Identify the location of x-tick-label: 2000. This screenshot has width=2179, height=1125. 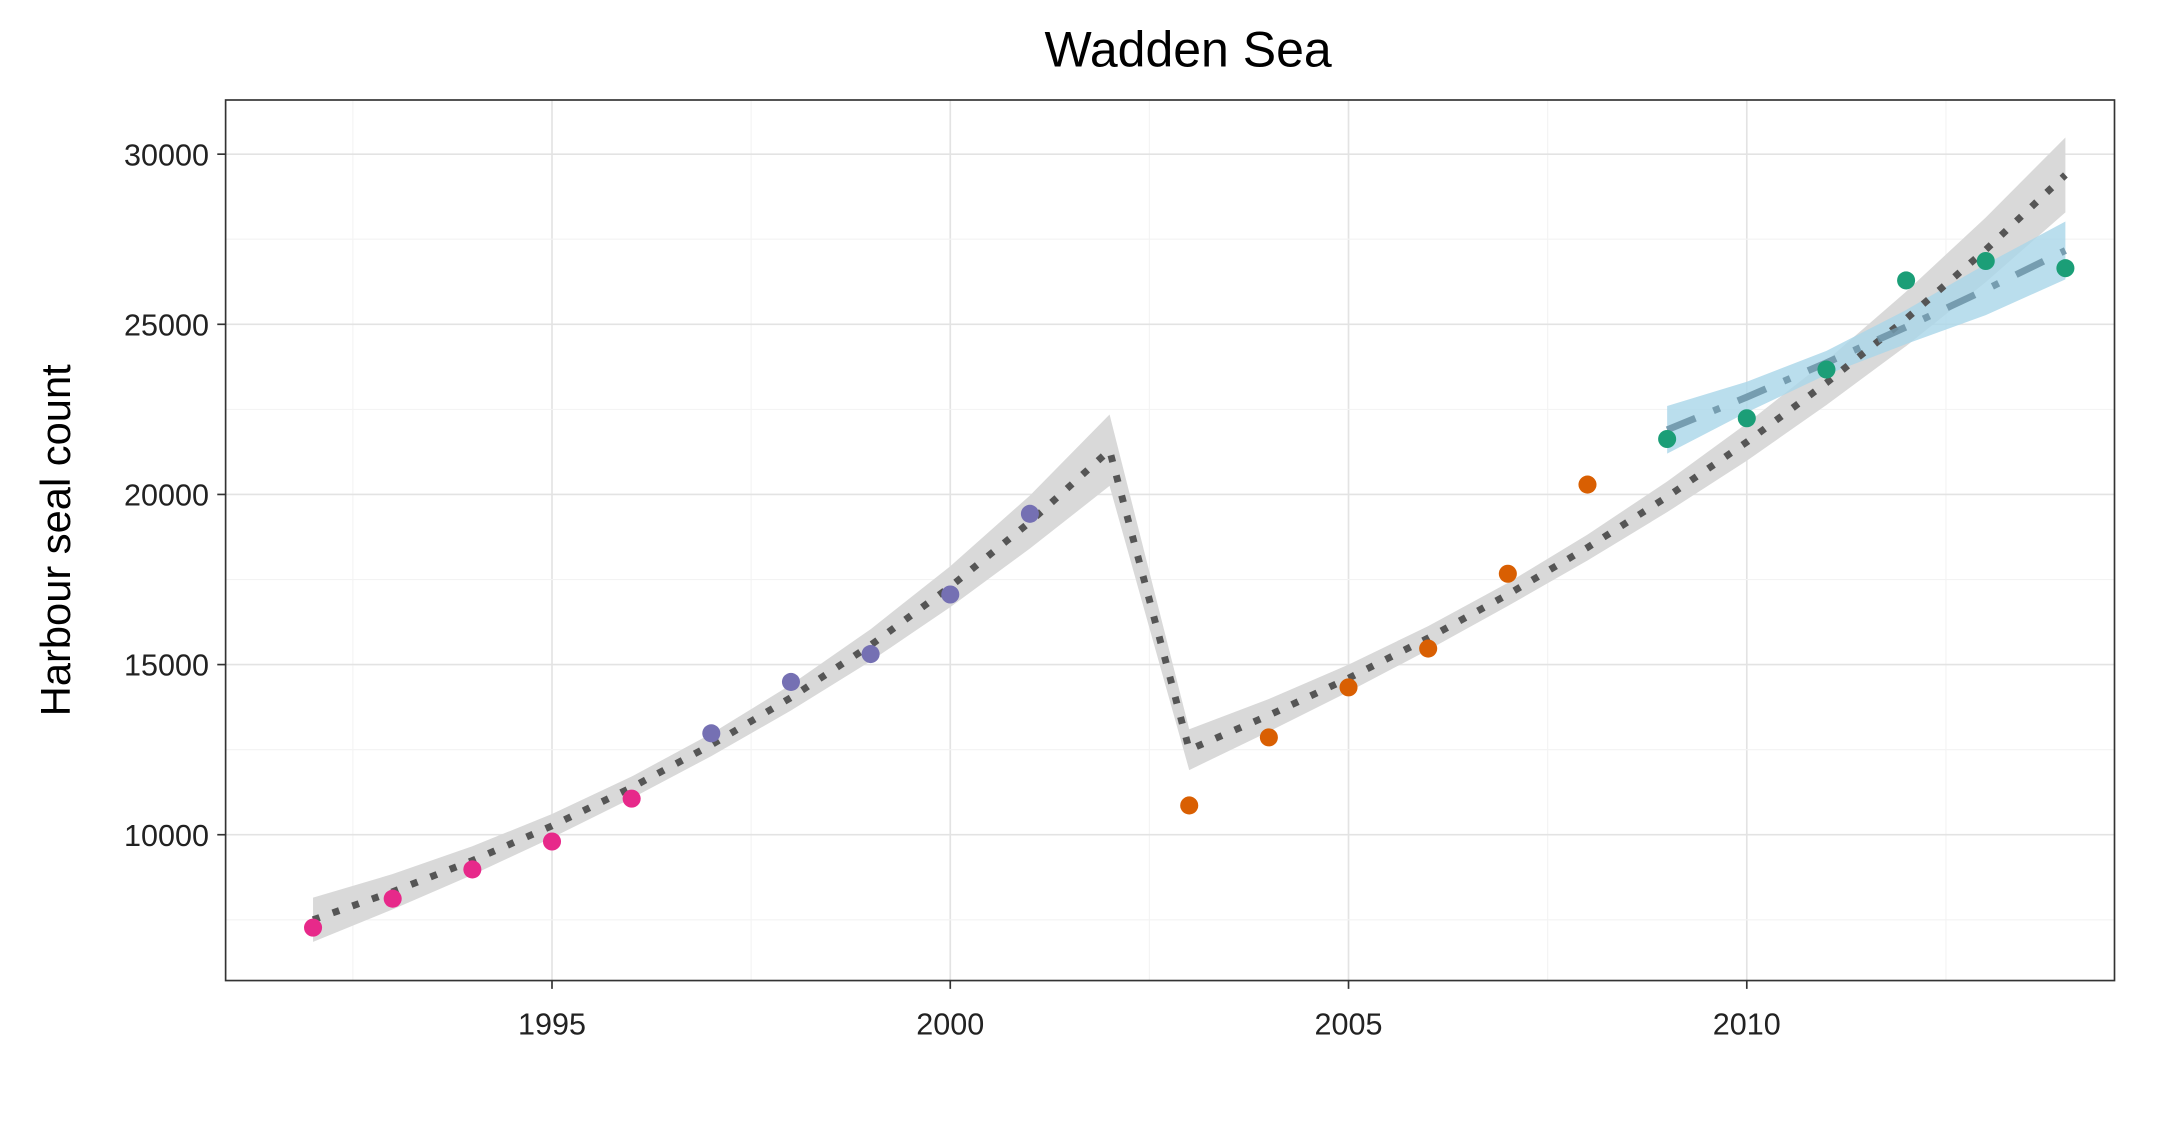
(950, 1025).